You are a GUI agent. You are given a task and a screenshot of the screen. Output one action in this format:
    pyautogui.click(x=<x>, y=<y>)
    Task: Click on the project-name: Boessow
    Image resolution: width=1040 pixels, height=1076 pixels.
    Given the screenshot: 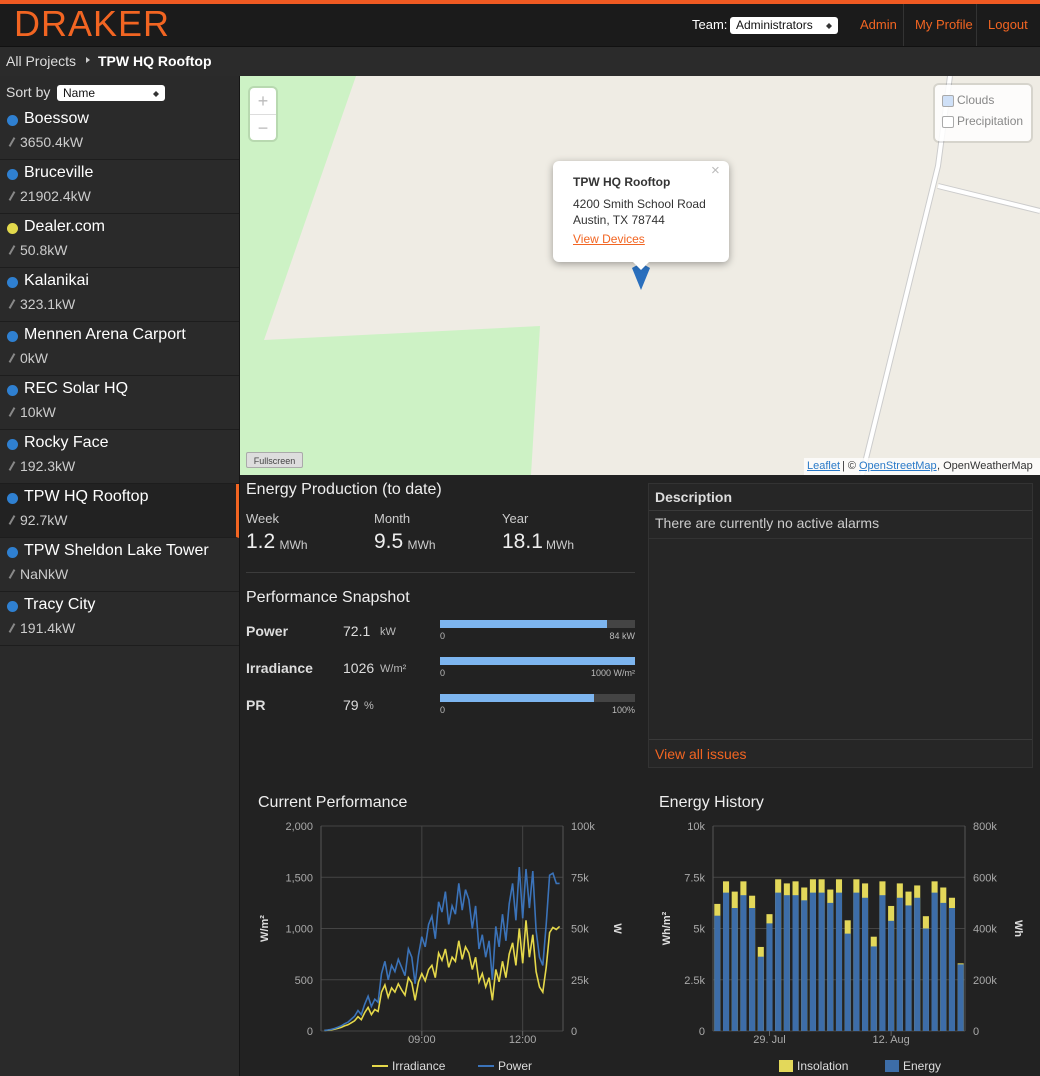 What is the action you would take?
    pyautogui.click(x=56, y=118)
    